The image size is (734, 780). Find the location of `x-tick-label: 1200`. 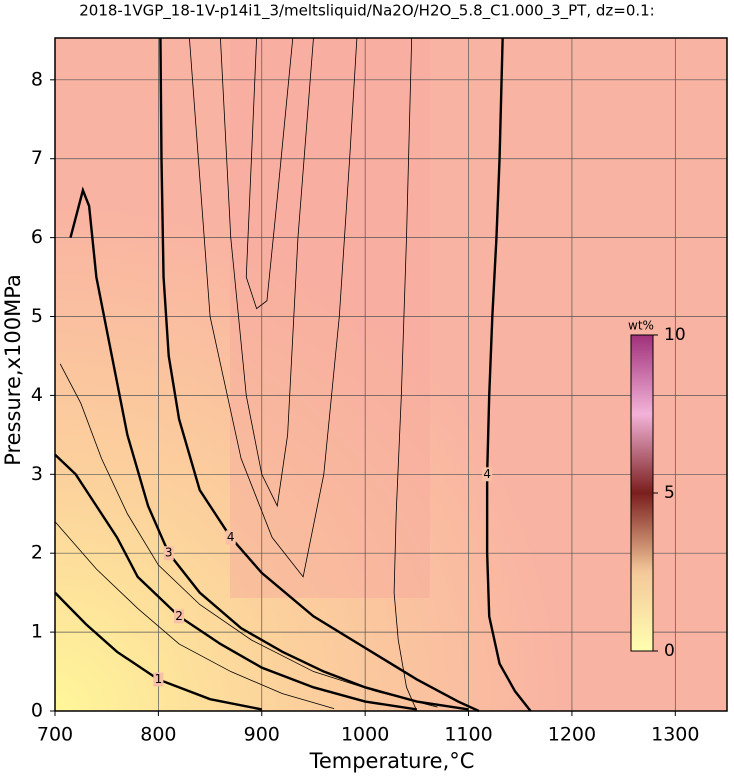

x-tick-label: 1200 is located at coordinates (572, 735).